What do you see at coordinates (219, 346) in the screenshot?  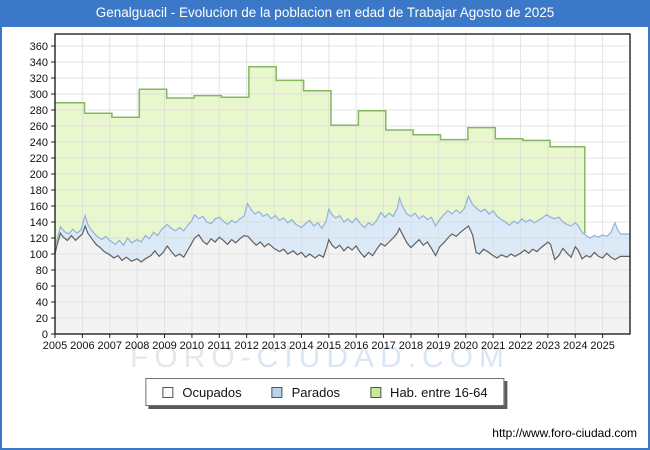 I see `x-axis-label: 2011` at bounding box center [219, 346].